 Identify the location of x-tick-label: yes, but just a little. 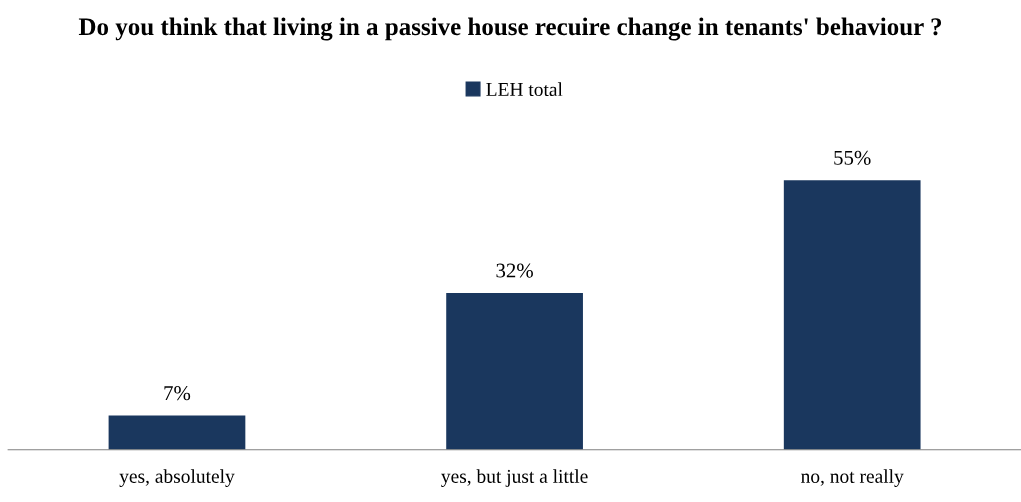
(514, 478).